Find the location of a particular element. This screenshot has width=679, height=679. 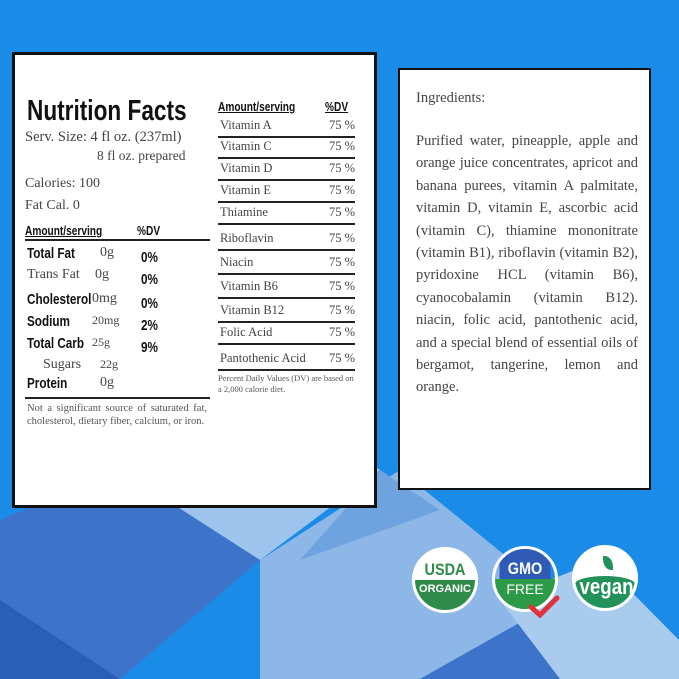

vitamin-row: Vitamin B6 75 % is located at coordinates (286, 288).